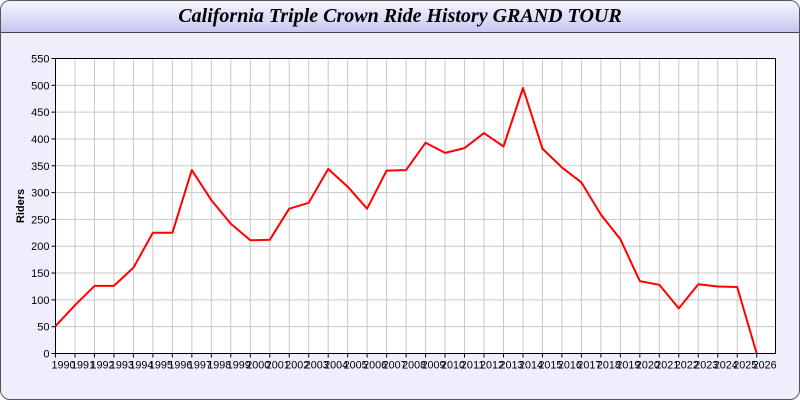 The height and width of the screenshot is (400, 800). I want to click on y-tick-label: 400, so click(40, 140).